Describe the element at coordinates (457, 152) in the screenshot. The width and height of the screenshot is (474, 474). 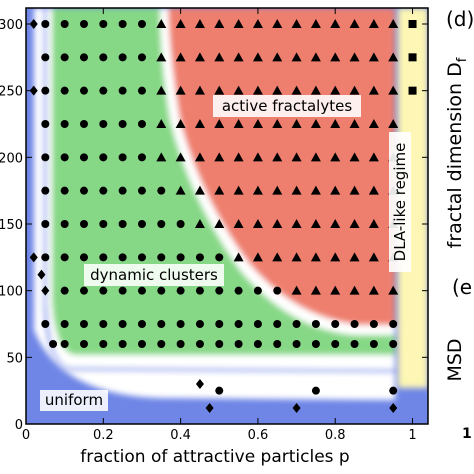
I see `fractal-dimension-label: fractal dimension Df` at that location.